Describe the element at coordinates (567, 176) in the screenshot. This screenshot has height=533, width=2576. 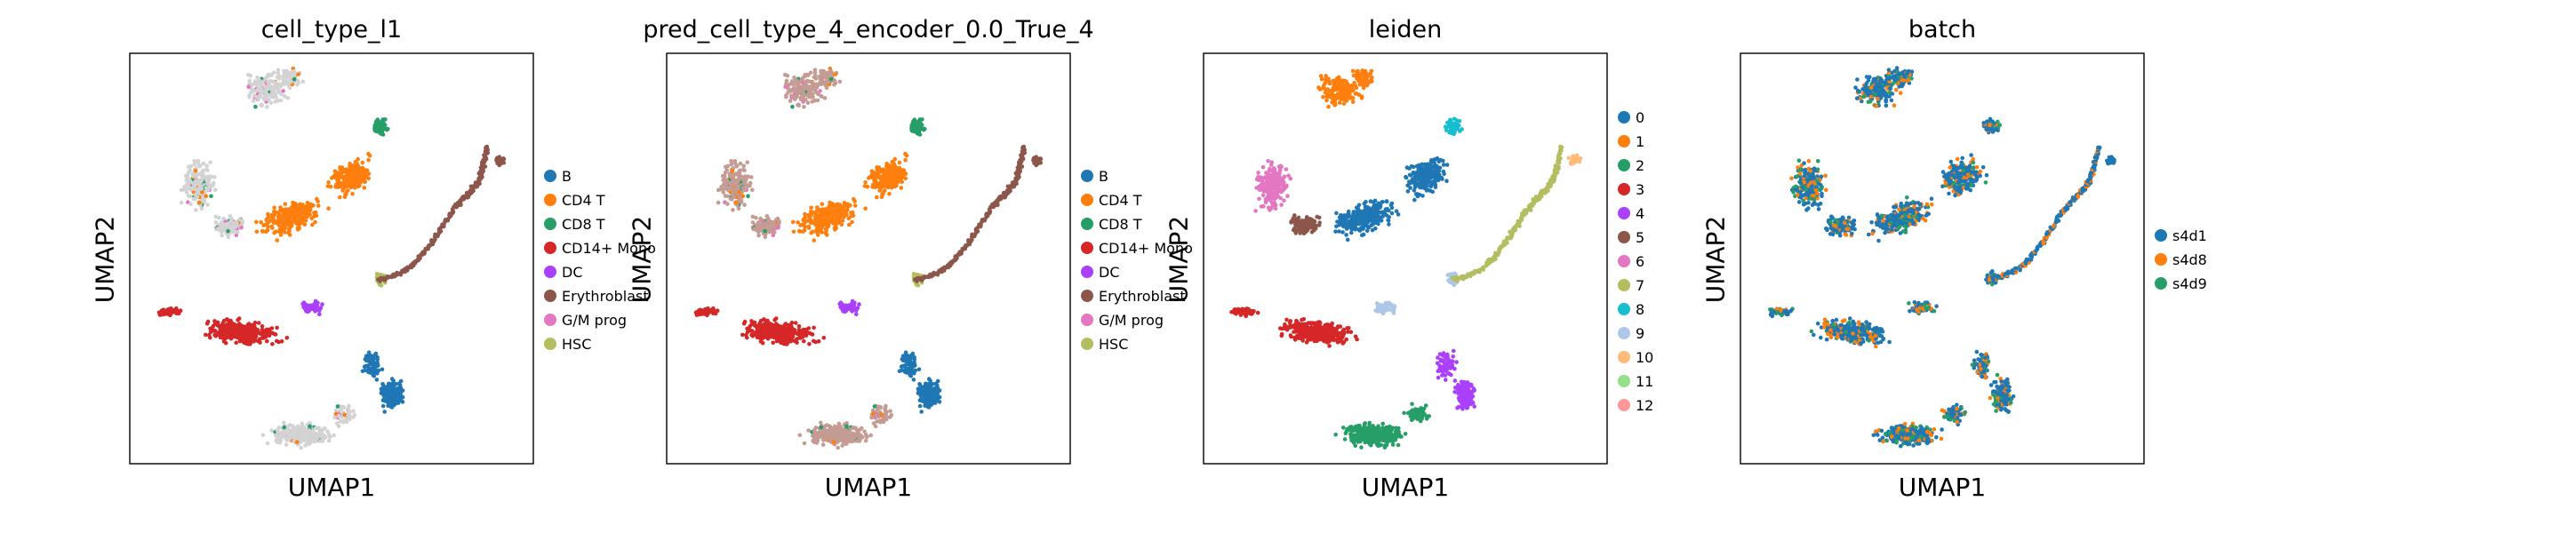
I see `legend-label: B` at that location.